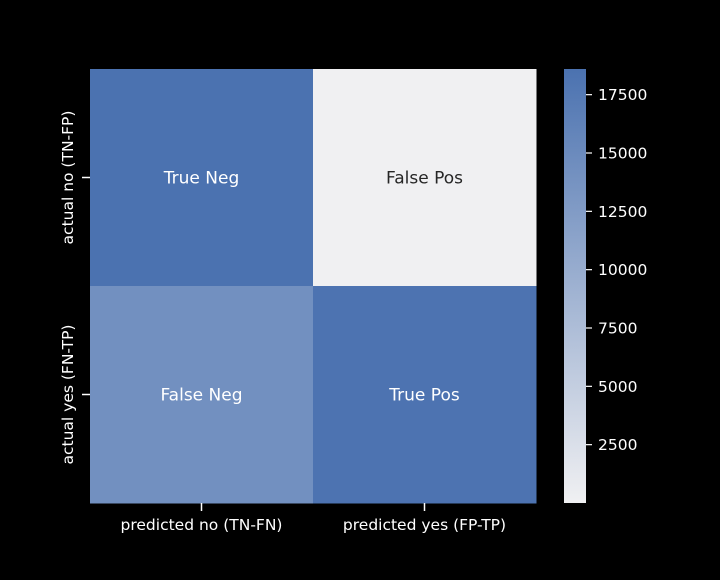 This screenshot has height=580, width=720. Describe the element at coordinates (622, 212) in the screenshot. I see `colorbar-tick-label-4: 12500` at that location.